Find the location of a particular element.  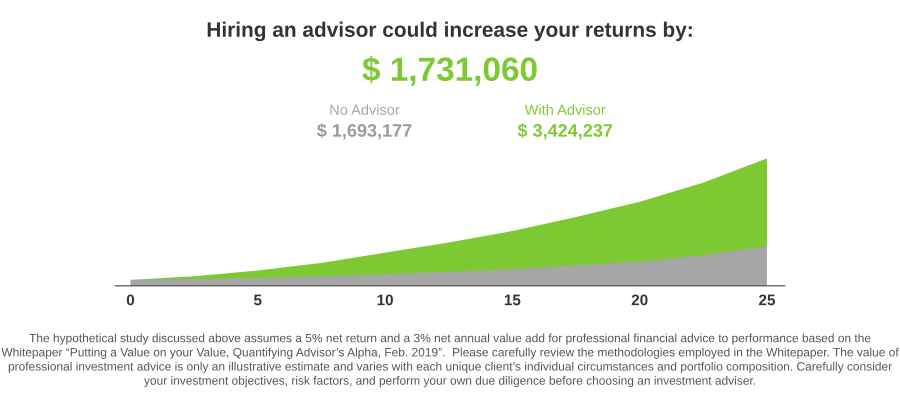

chart-title: Hiring an advisor could increase your returns by: is located at coordinates (450, 32).